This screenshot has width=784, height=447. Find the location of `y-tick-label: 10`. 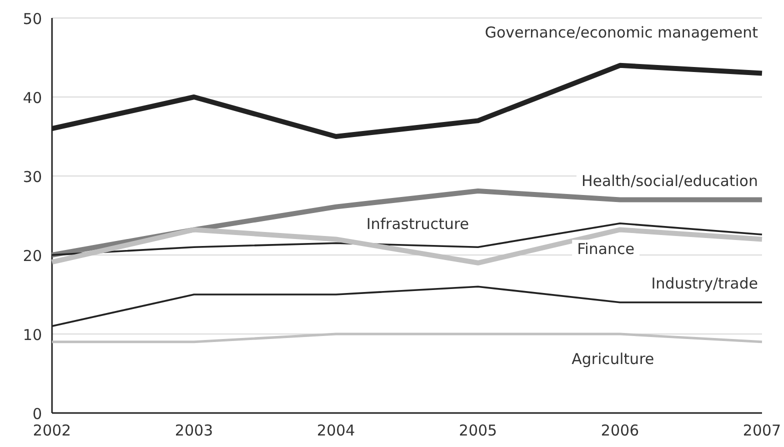

y-tick-label: 10 is located at coordinates (32, 335).